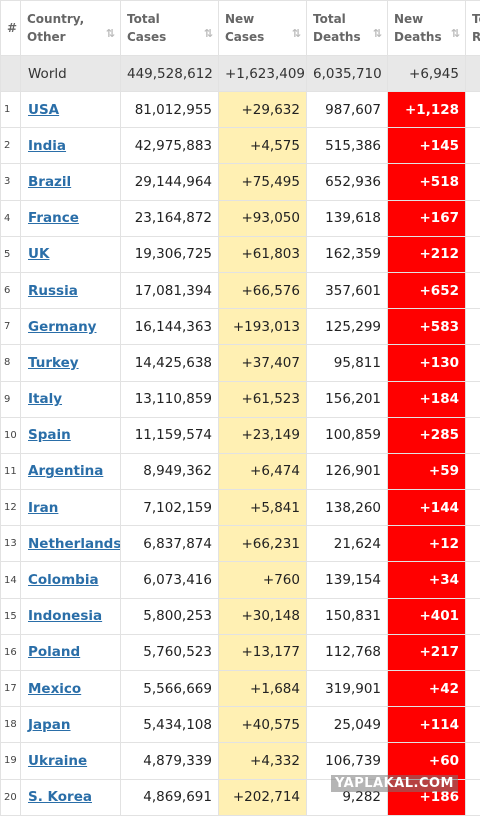 The height and width of the screenshot is (816, 480). Describe the element at coordinates (54, 652) in the screenshot. I see `country-link: Poland` at that location.